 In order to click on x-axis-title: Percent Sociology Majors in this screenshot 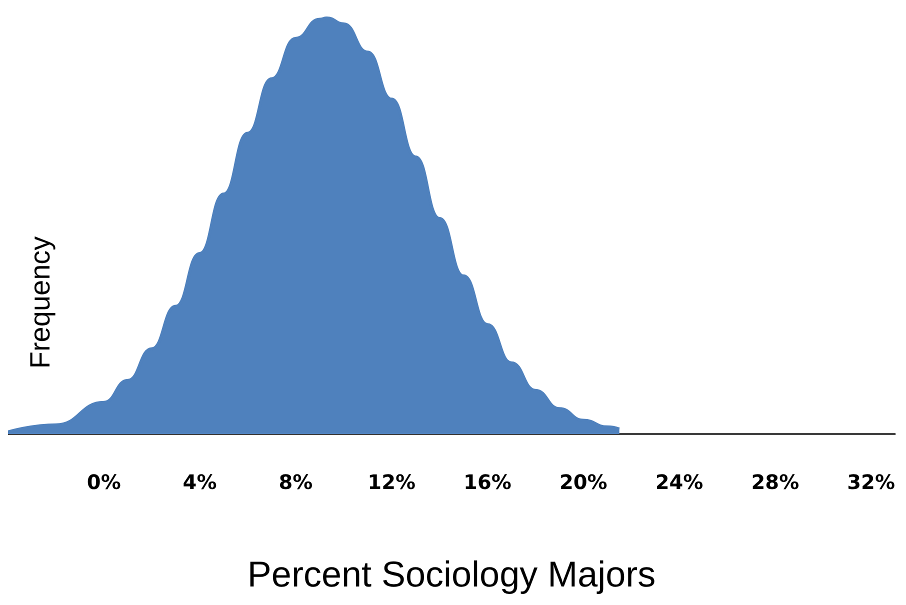, I will do `click(451, 574)`.